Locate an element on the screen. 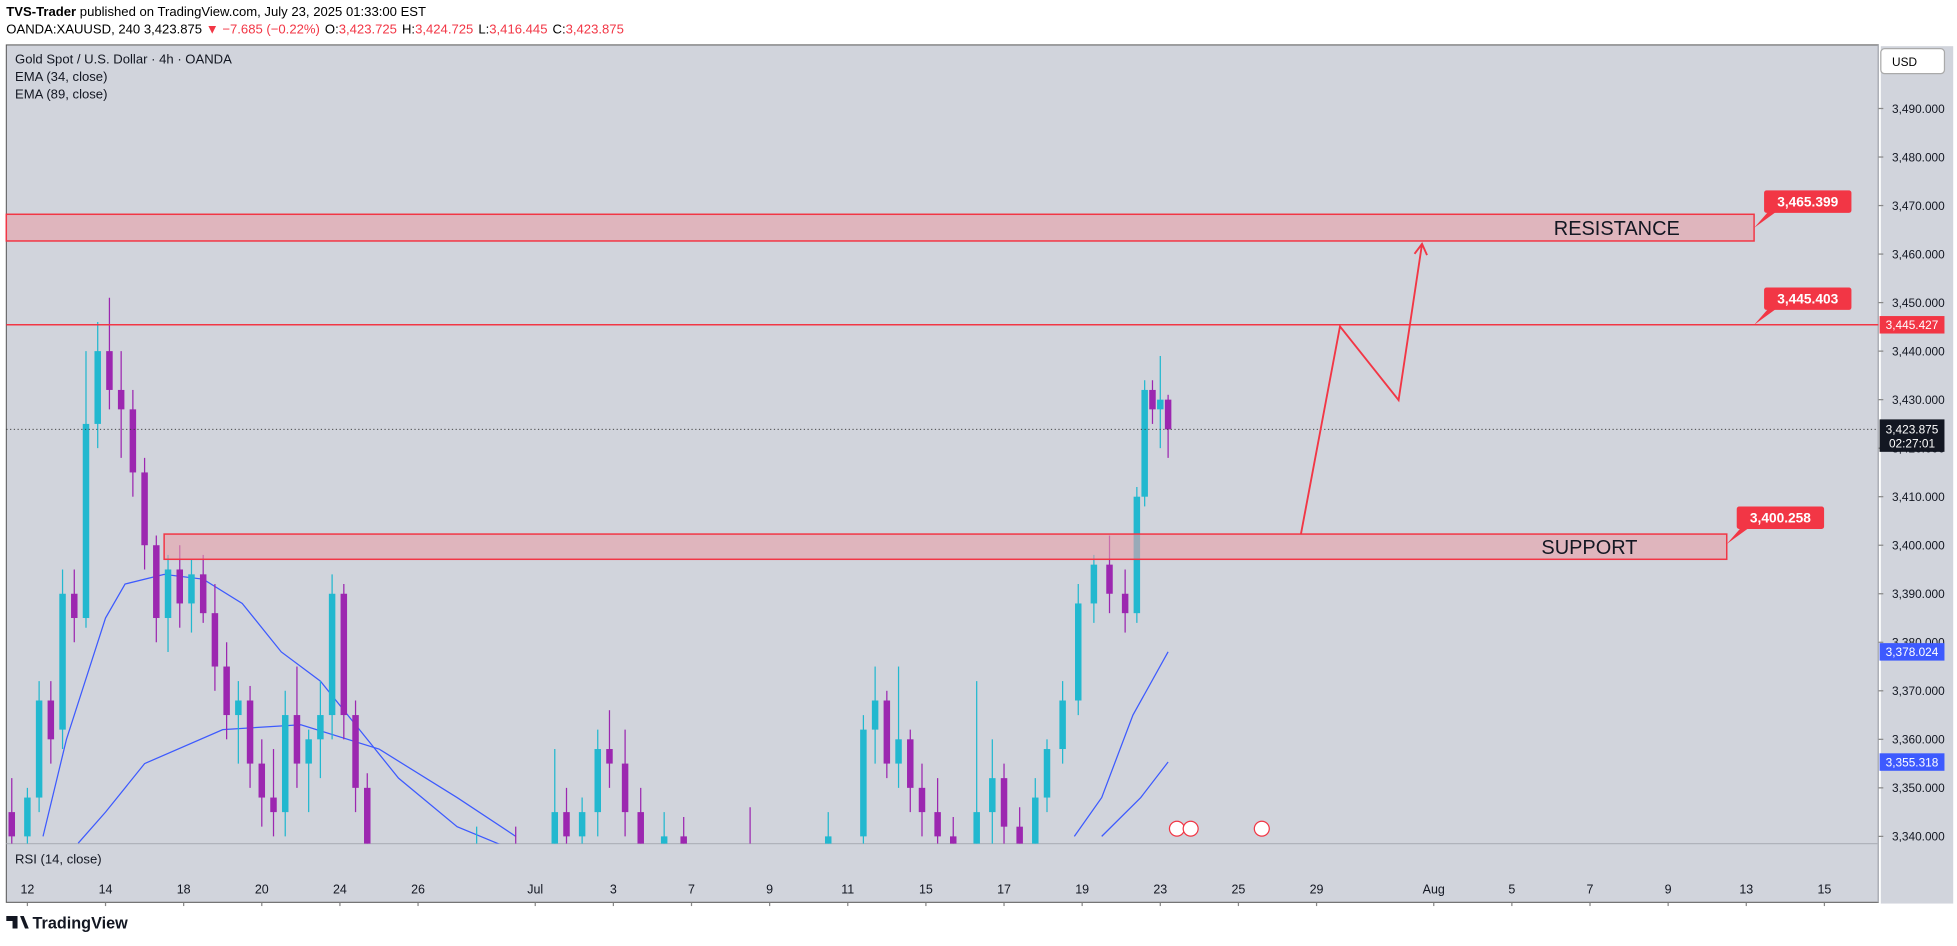 The image size is (1957, 946). change: ▼ −7.685 (−0.22%) is located at coordinates (263, 29).